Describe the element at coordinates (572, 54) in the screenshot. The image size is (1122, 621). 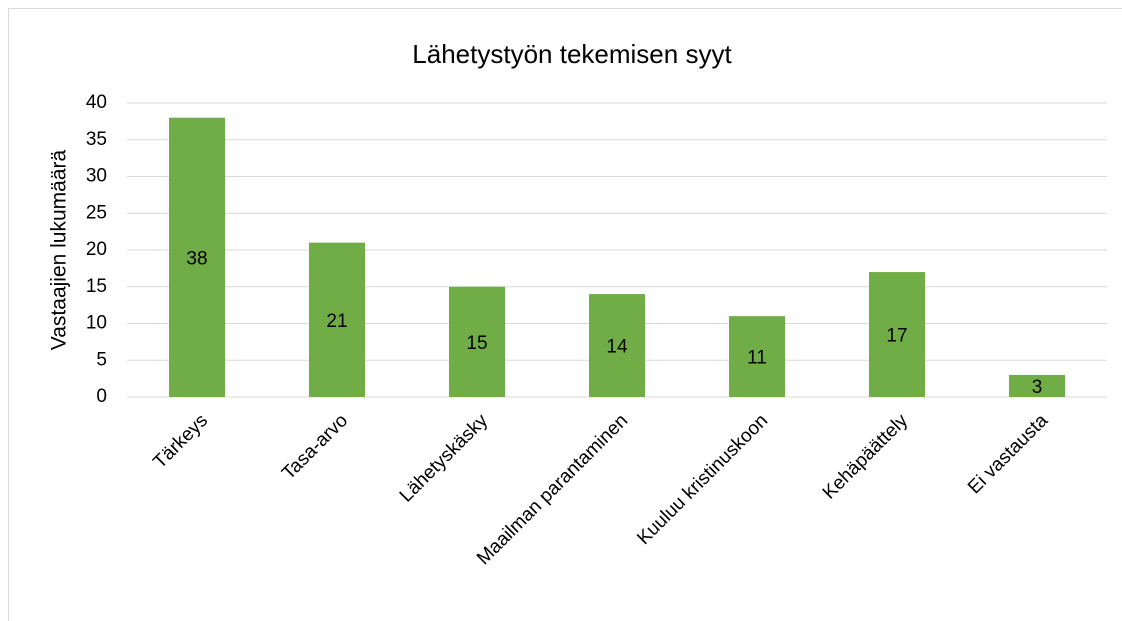
I see `chart-title: Lähetystyön tekemisen syyt` at that location.